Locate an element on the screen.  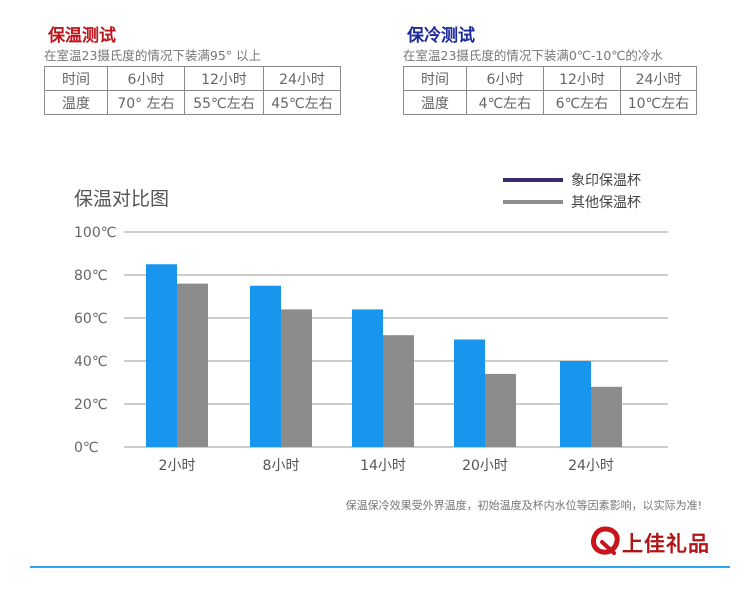
hot-test-title: 保温测试 is located at coordinates (82, 36).